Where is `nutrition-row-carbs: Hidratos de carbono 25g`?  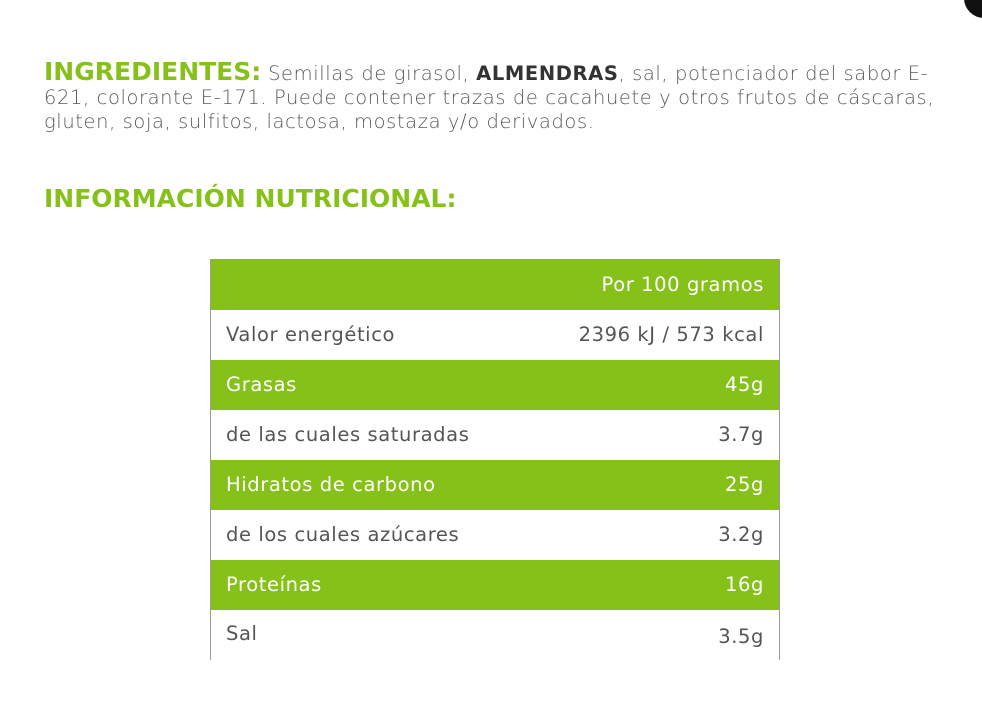 nutrition-row-carbs: Hidratos de carbono 25g is located at coordinates (495, 484).